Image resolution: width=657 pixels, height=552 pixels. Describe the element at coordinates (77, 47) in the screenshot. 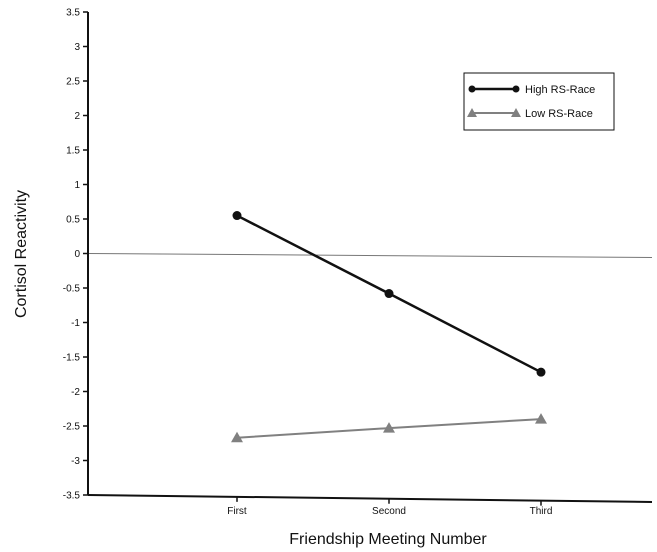

I see `y-tick-label: 3` at that location.